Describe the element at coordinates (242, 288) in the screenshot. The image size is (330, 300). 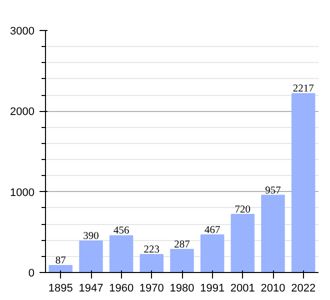
I see `x-tick-label: 2001` at that location.